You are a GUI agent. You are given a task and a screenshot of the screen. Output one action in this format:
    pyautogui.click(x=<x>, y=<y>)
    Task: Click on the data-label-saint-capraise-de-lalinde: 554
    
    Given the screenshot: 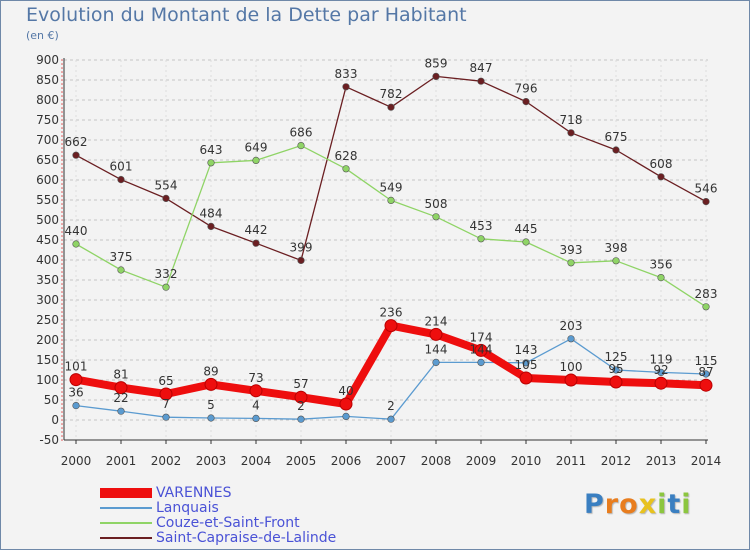 What is the action you would take?
    pyautogui.click(x=166, y=185)
    